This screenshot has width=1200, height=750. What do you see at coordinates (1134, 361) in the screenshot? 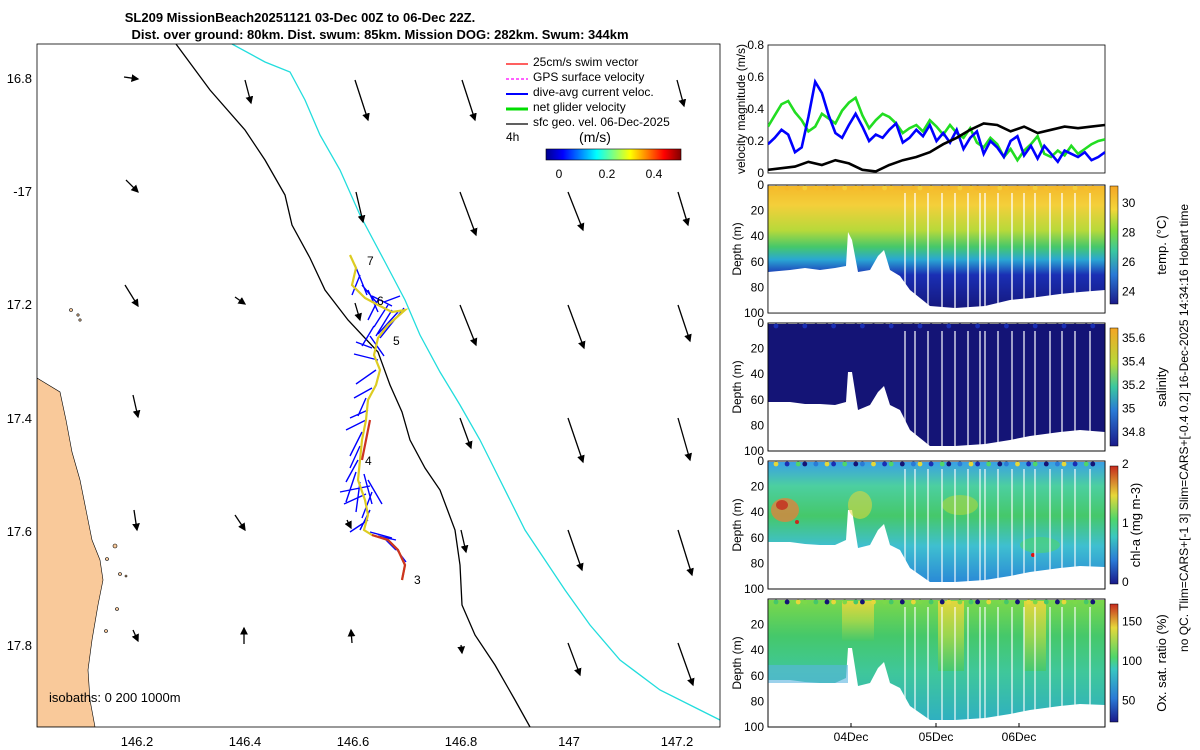
I see `colorbar-tick: 35.4` at bounding box center [1134, 361].